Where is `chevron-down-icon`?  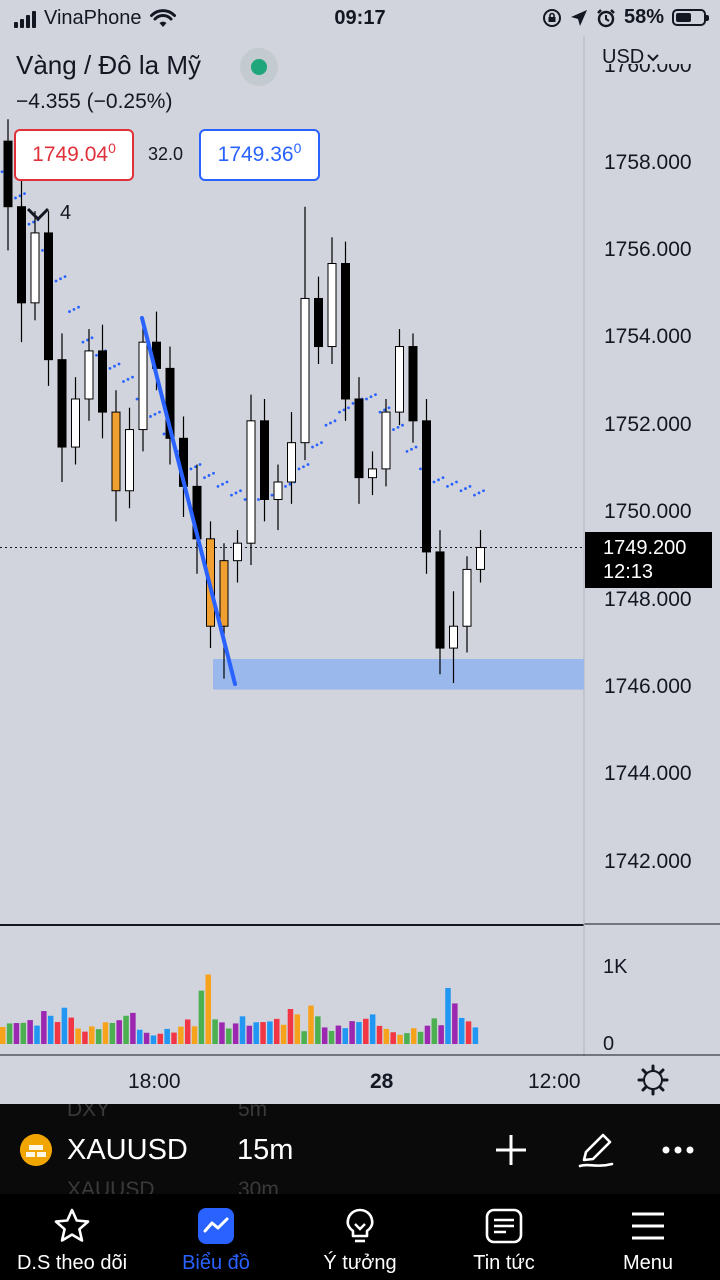 chevron-down-icon is located at coordinates (38, 214).